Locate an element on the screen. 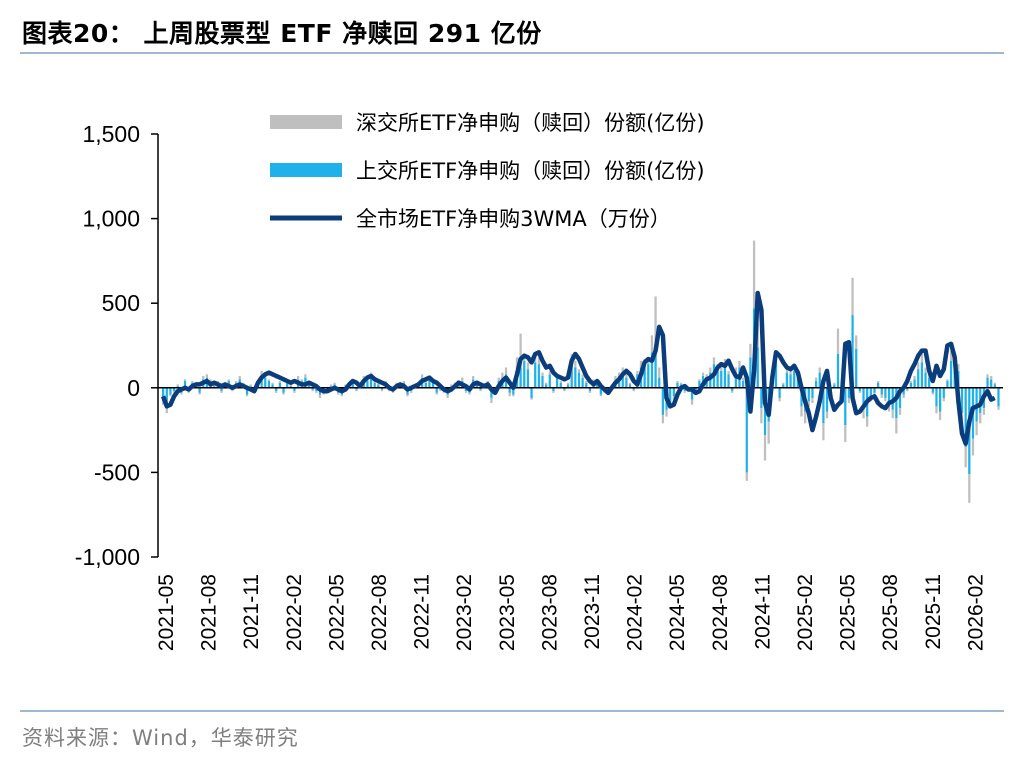  legend-label-wma: 全市场ETF净申购3WMA（万份） is located at coordinates (513, 219).